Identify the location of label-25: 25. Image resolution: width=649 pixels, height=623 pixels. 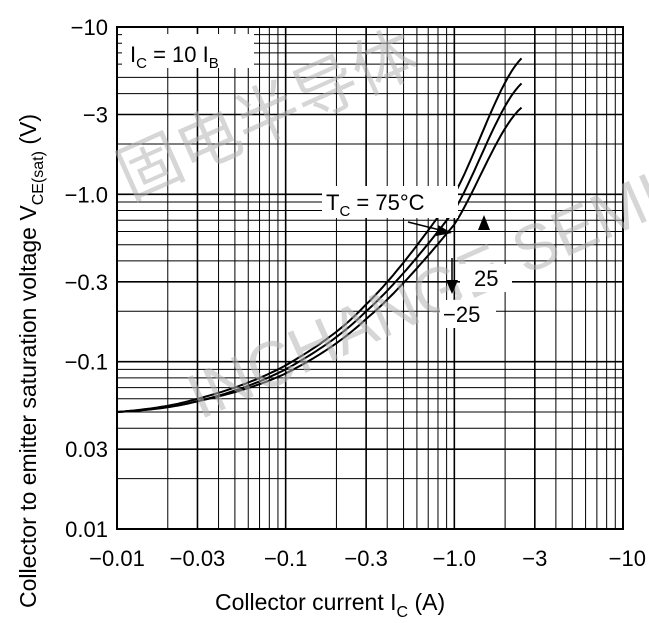
(486, 278).